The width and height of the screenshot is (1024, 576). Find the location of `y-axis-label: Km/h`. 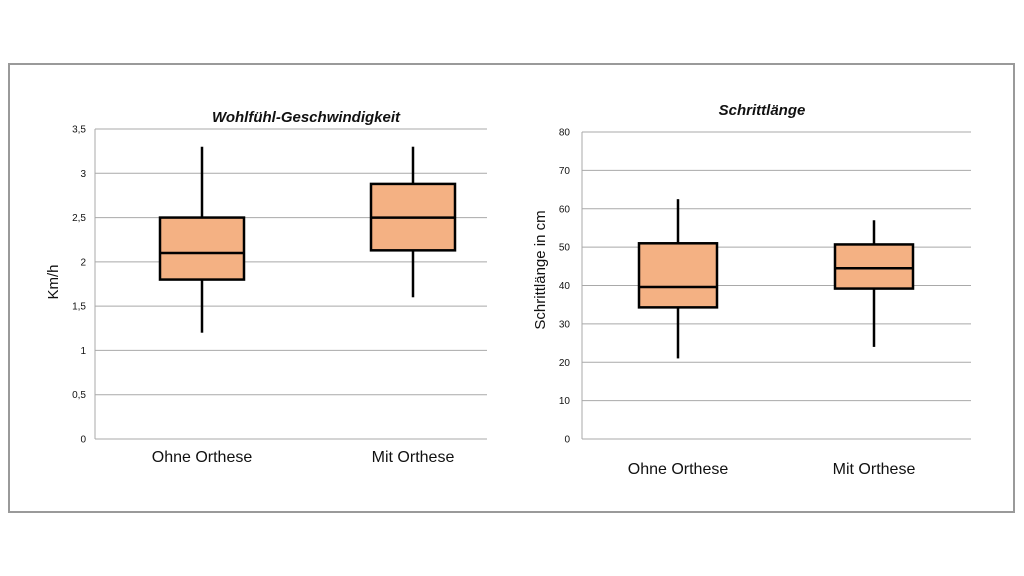

y-axis-label: Km/h is located at coordinates (53, 281).